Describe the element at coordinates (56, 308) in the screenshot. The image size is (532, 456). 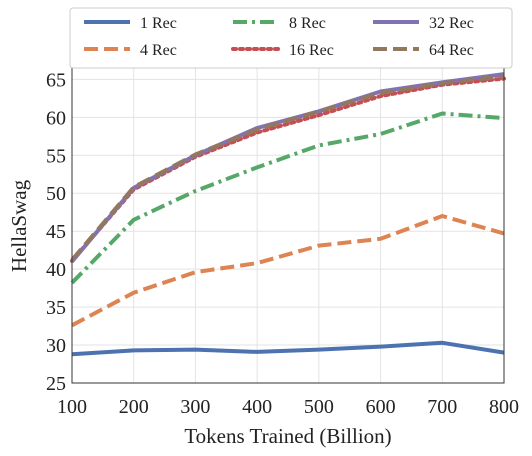
I see `y-tick-label: 35` at that location.